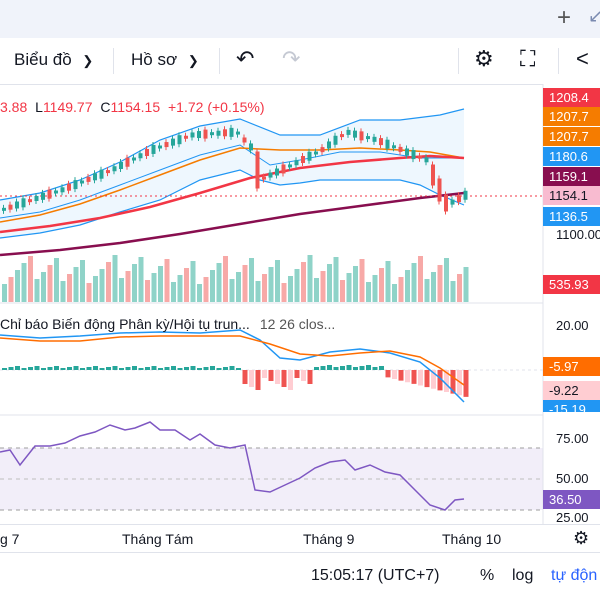 The image size is (600, 601). What do you see at coordinates (571, 97) in the screenshot?
I see `price-tag: 1208.4` at bounding box center [571, 97].